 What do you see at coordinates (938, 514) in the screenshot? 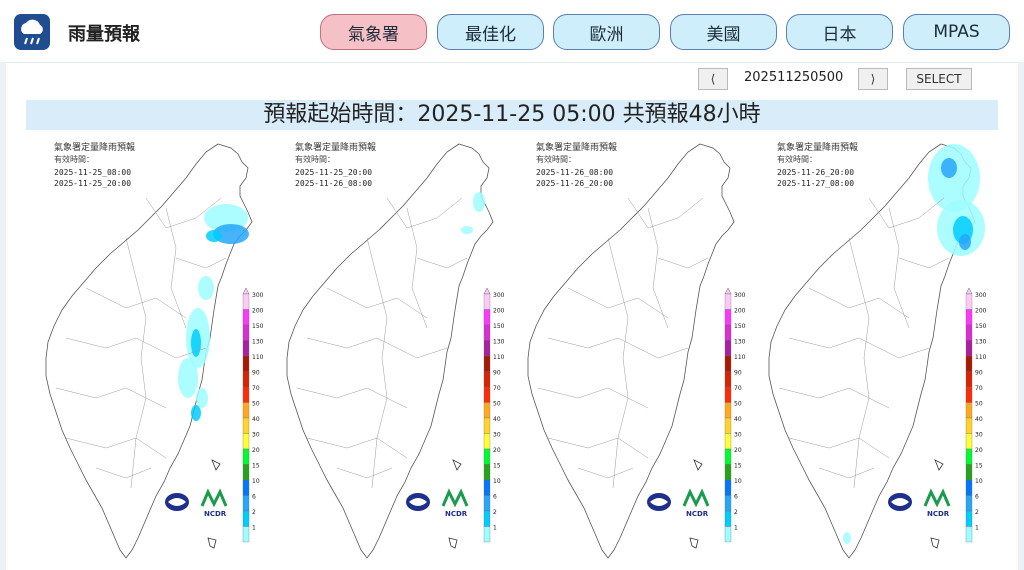
I see `ncdr-logo-text: NCDR` at bounding box center [938, 514].